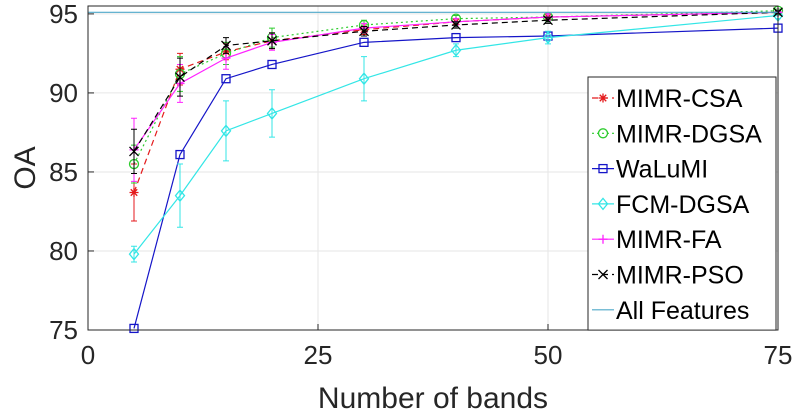  Describe the element at coordinates (63, 172) in the screenshot. I see `y-tick-label: 85` at that location.